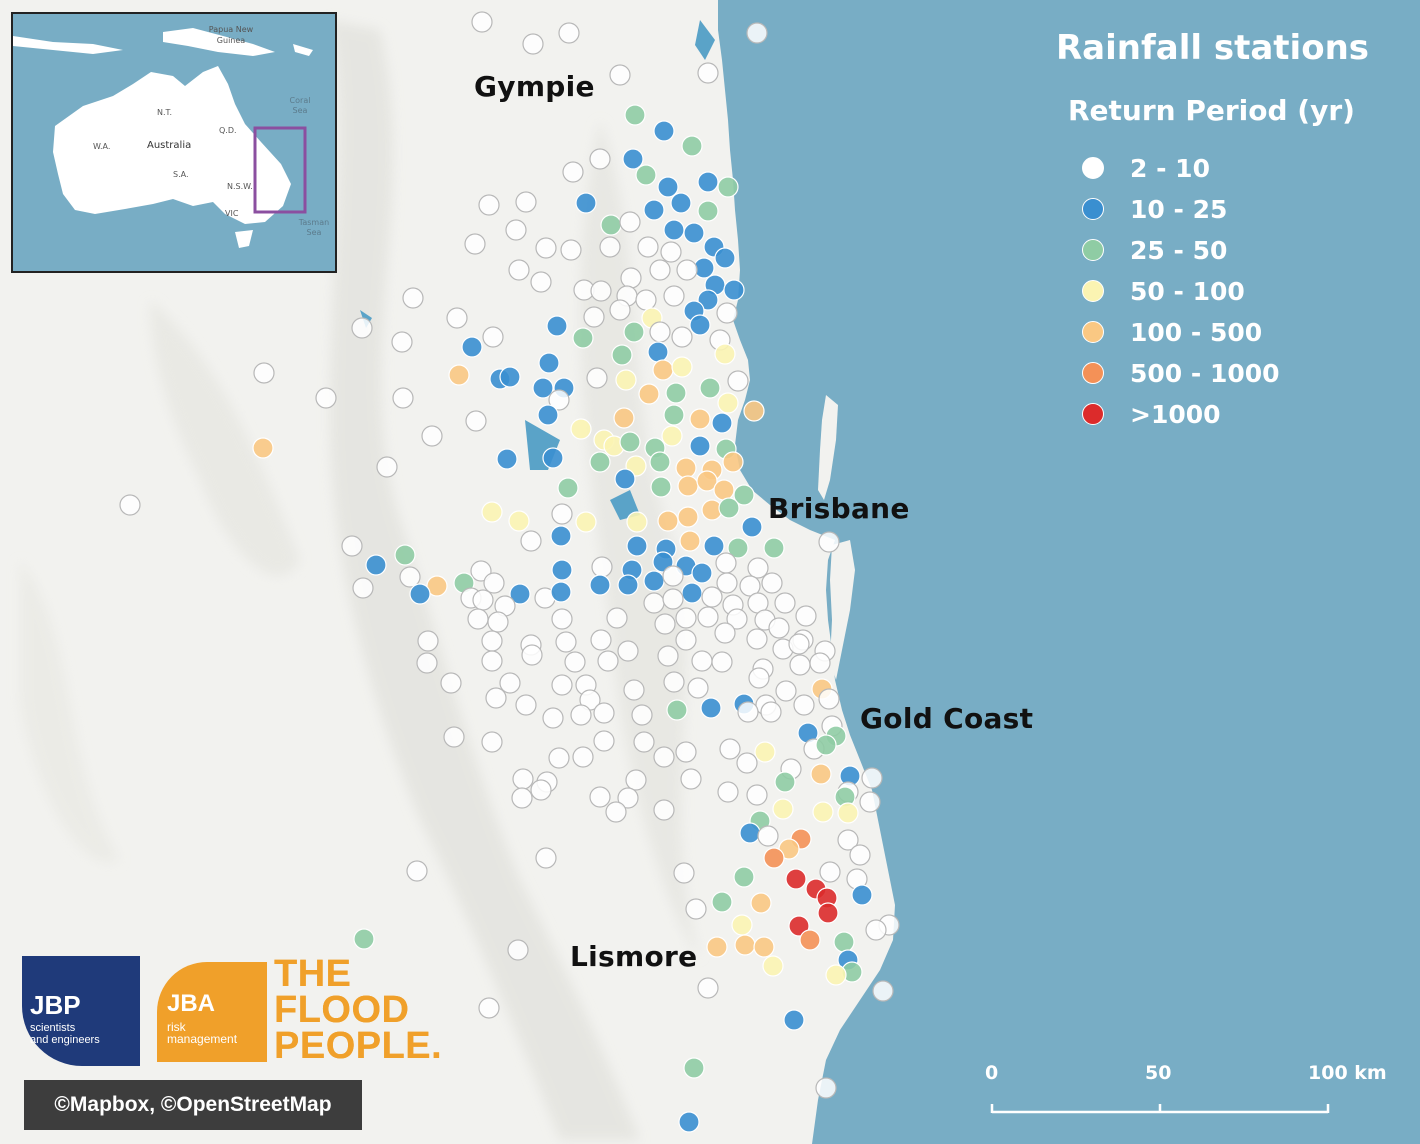 The image size is (1420, 1144). I want to click on jba-logo-name: JBA, so click(191, 1003).